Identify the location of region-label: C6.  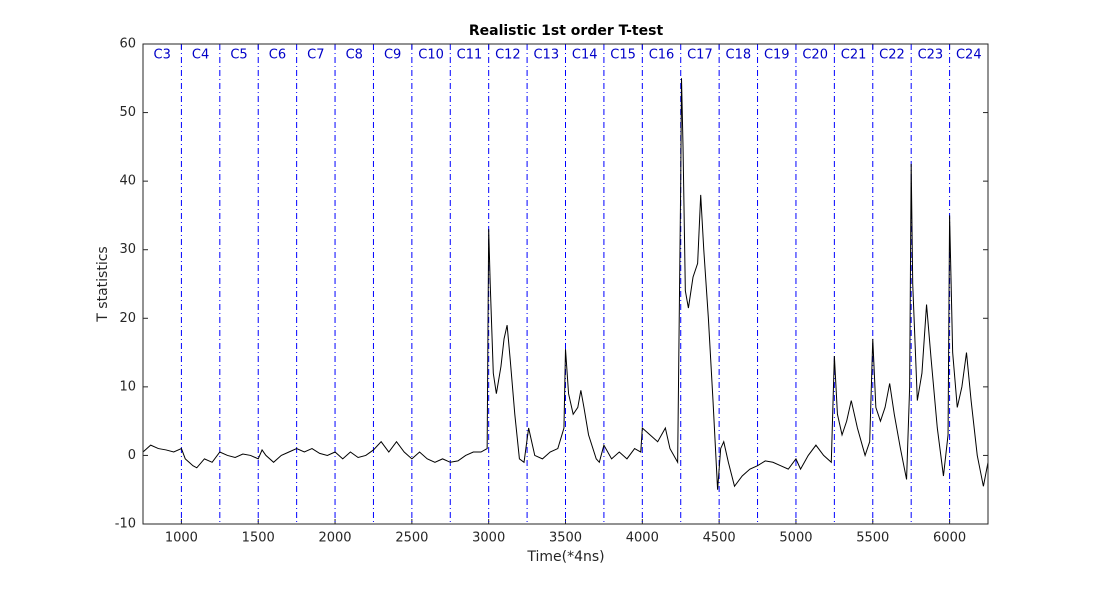
(277, 55).